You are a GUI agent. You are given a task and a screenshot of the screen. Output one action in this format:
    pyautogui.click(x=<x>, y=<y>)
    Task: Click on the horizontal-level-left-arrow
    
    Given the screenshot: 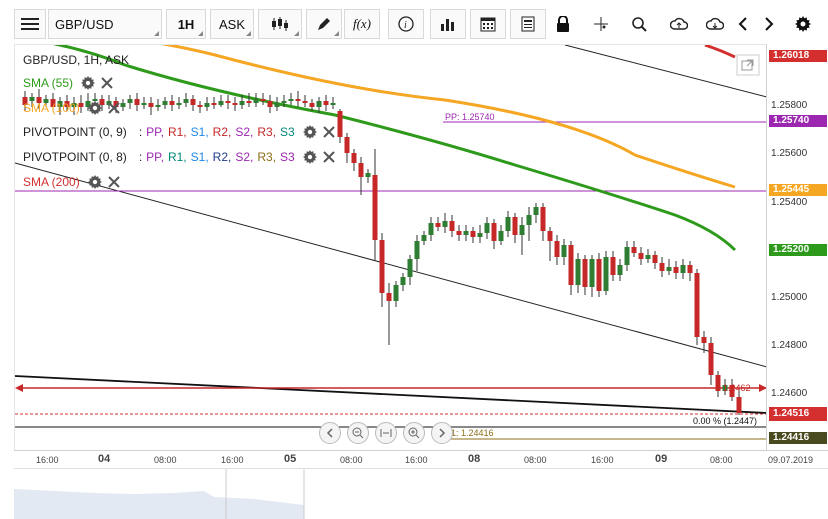 What is the action you would take?
    pyautogui.click(x=19, y=388)
    